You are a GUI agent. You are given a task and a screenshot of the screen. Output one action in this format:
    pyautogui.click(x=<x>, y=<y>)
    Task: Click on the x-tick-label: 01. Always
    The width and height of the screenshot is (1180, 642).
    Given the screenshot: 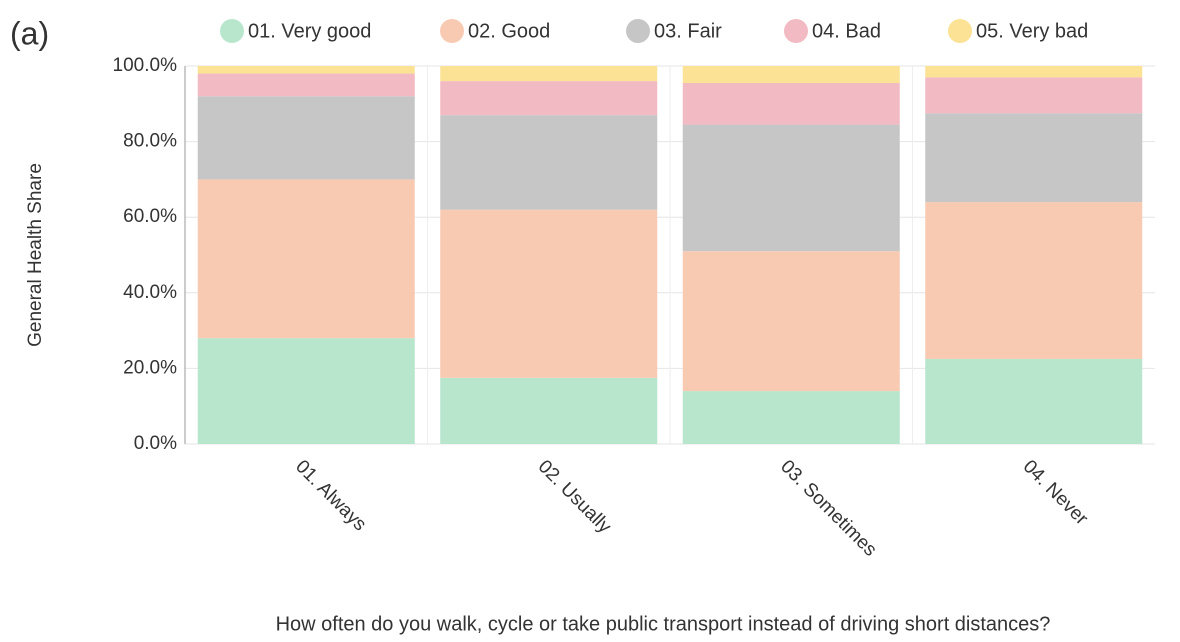 What is the action you would take?
    pyautogui.click(x=330, y=495)
    